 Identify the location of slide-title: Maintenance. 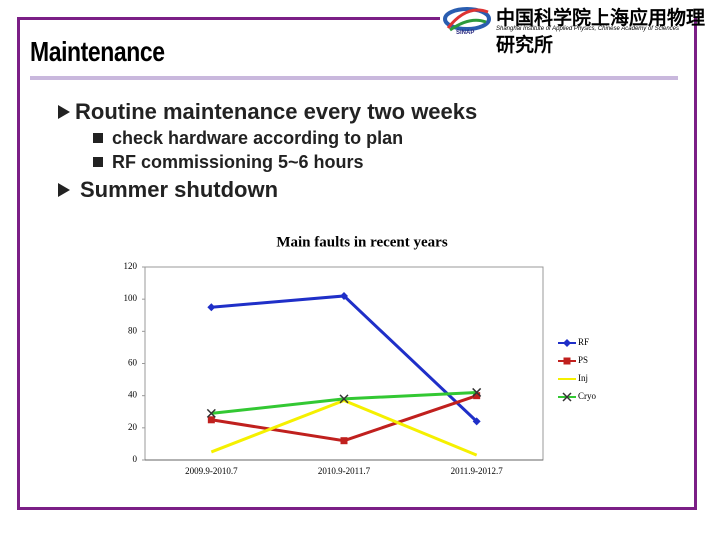
(97, 51).